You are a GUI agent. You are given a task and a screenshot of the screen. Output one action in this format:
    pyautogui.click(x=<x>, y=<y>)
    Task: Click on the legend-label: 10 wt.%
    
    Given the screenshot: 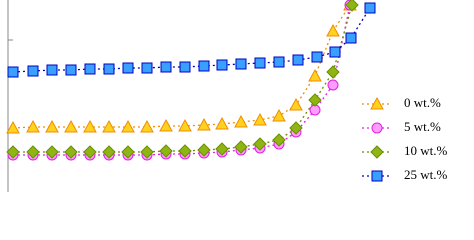 What is the action you would take?
    pyautogui.click(x=426, y=150)
    